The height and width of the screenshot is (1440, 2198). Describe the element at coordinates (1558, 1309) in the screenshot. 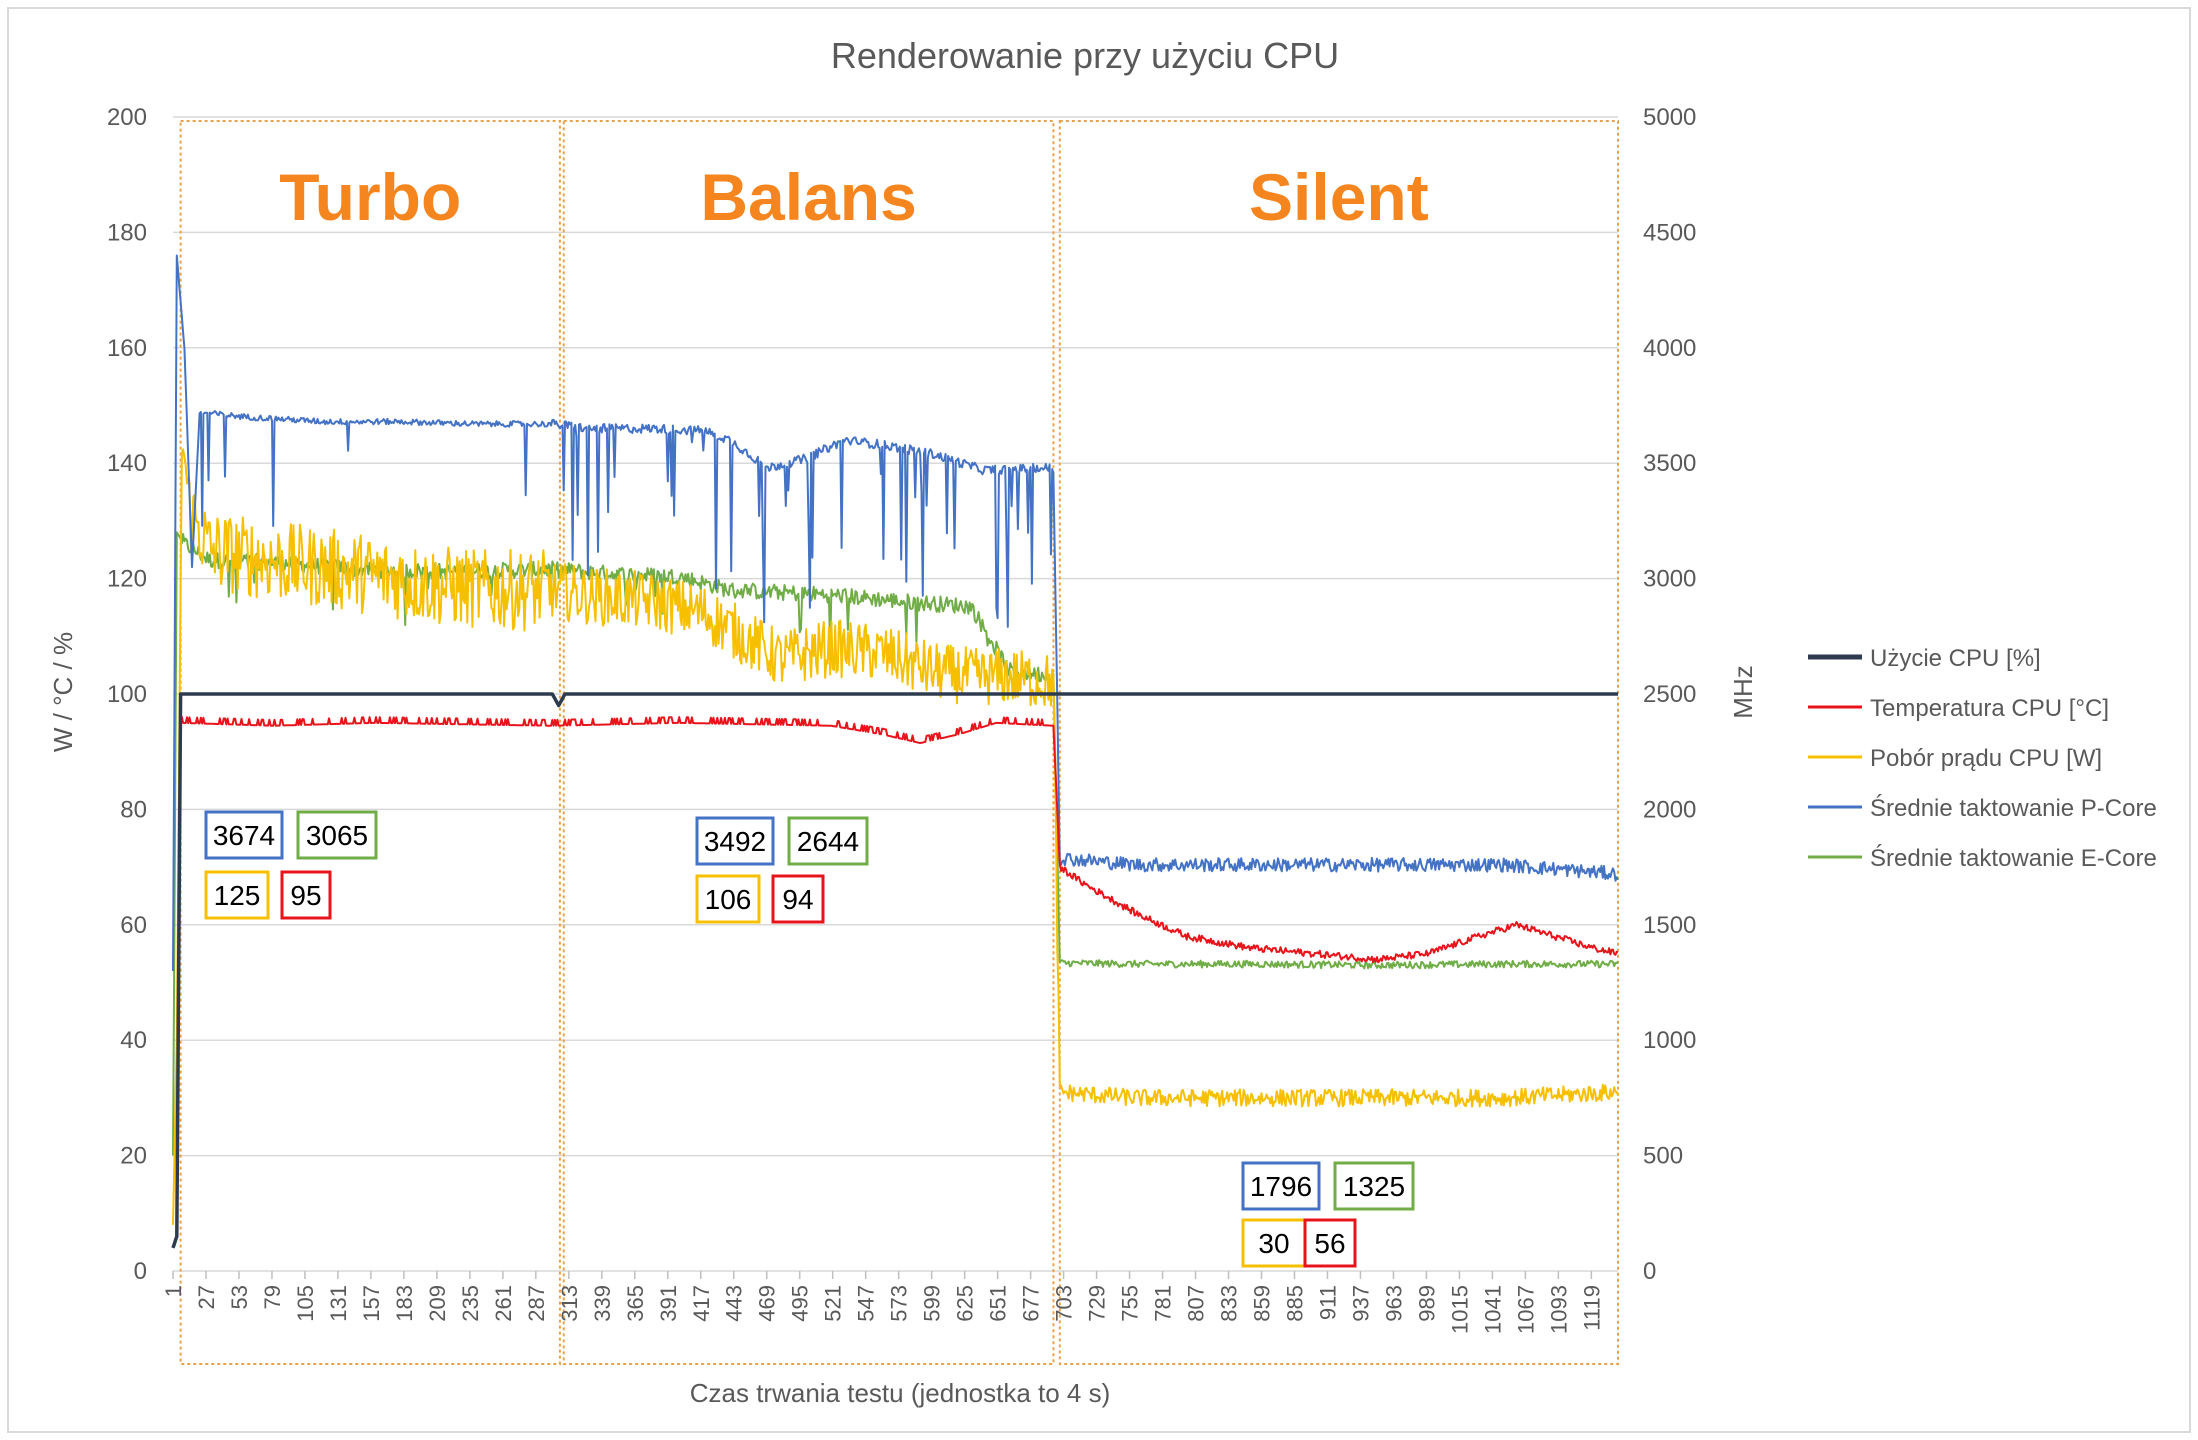

I see `x-tick-label: 1093` at that location.